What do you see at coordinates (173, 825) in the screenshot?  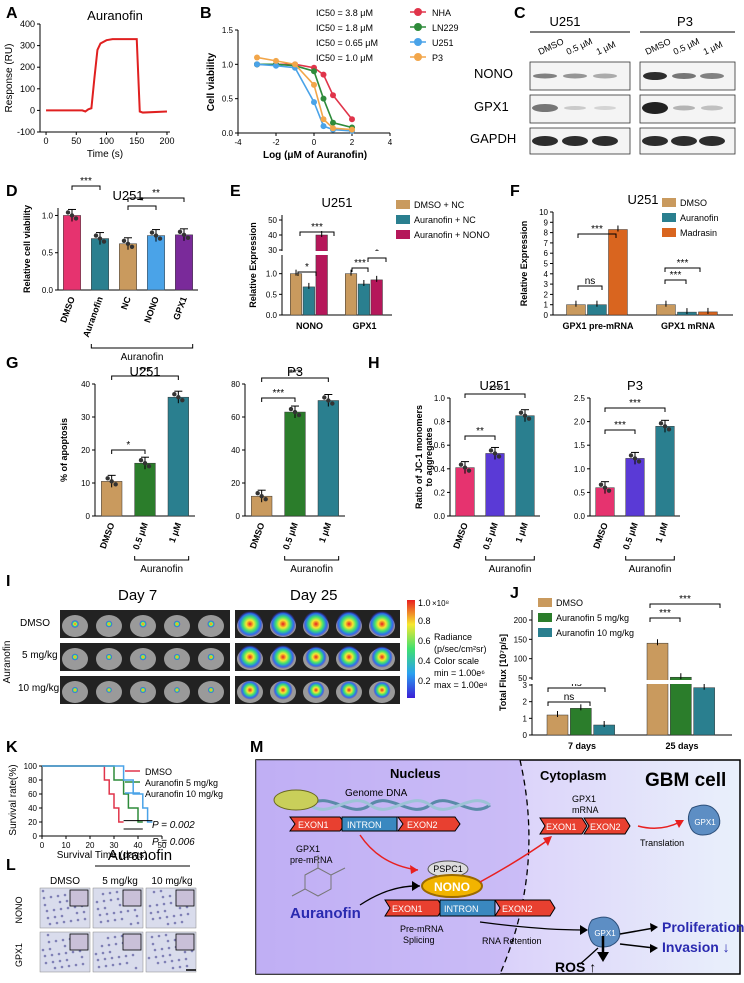 I see `p-value: P = 0.002` at bounding box center [173, 825].